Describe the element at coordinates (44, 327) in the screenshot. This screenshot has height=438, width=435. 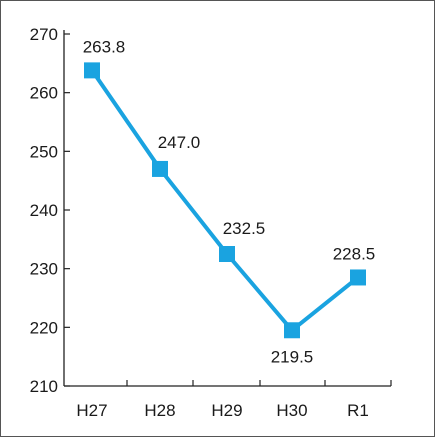
I see `y-tick-label: 220` at that location.